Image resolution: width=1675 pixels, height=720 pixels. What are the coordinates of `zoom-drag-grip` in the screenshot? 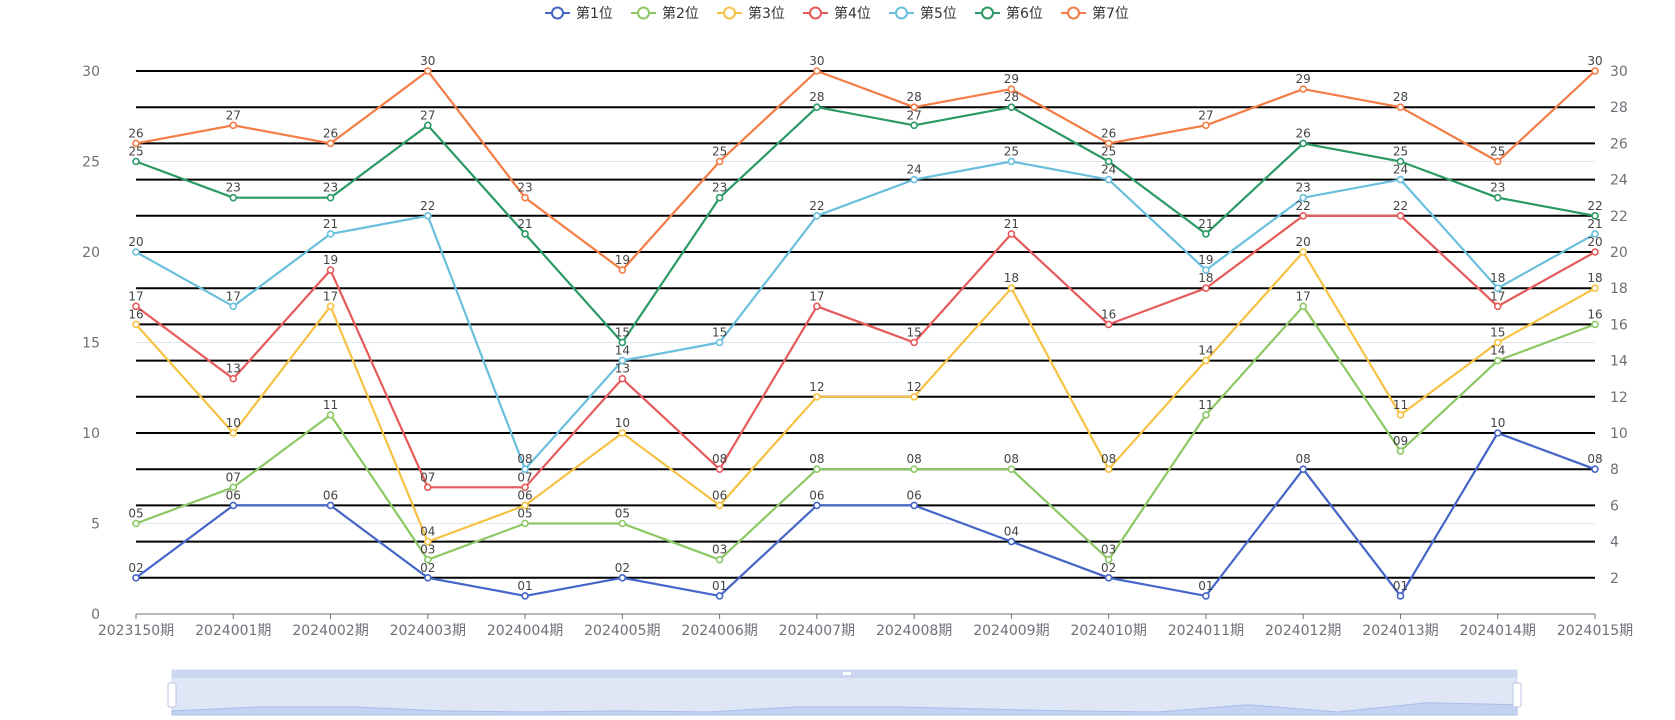 It's located at (847, 673).